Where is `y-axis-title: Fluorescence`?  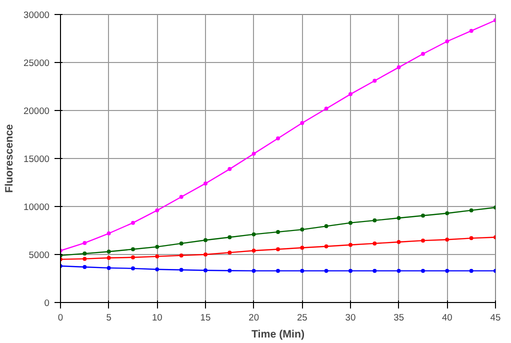 y-axis-title: Fluorescence is located at coordinates (10, 158).